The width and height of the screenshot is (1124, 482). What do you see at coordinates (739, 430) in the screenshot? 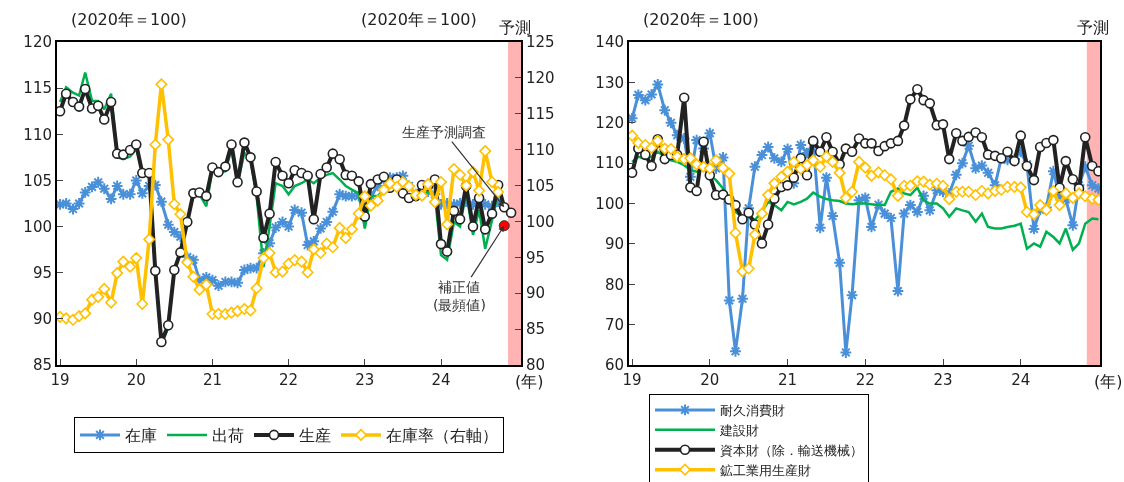
I see `legend-label: 建設財` at bounding box center [739, 430].